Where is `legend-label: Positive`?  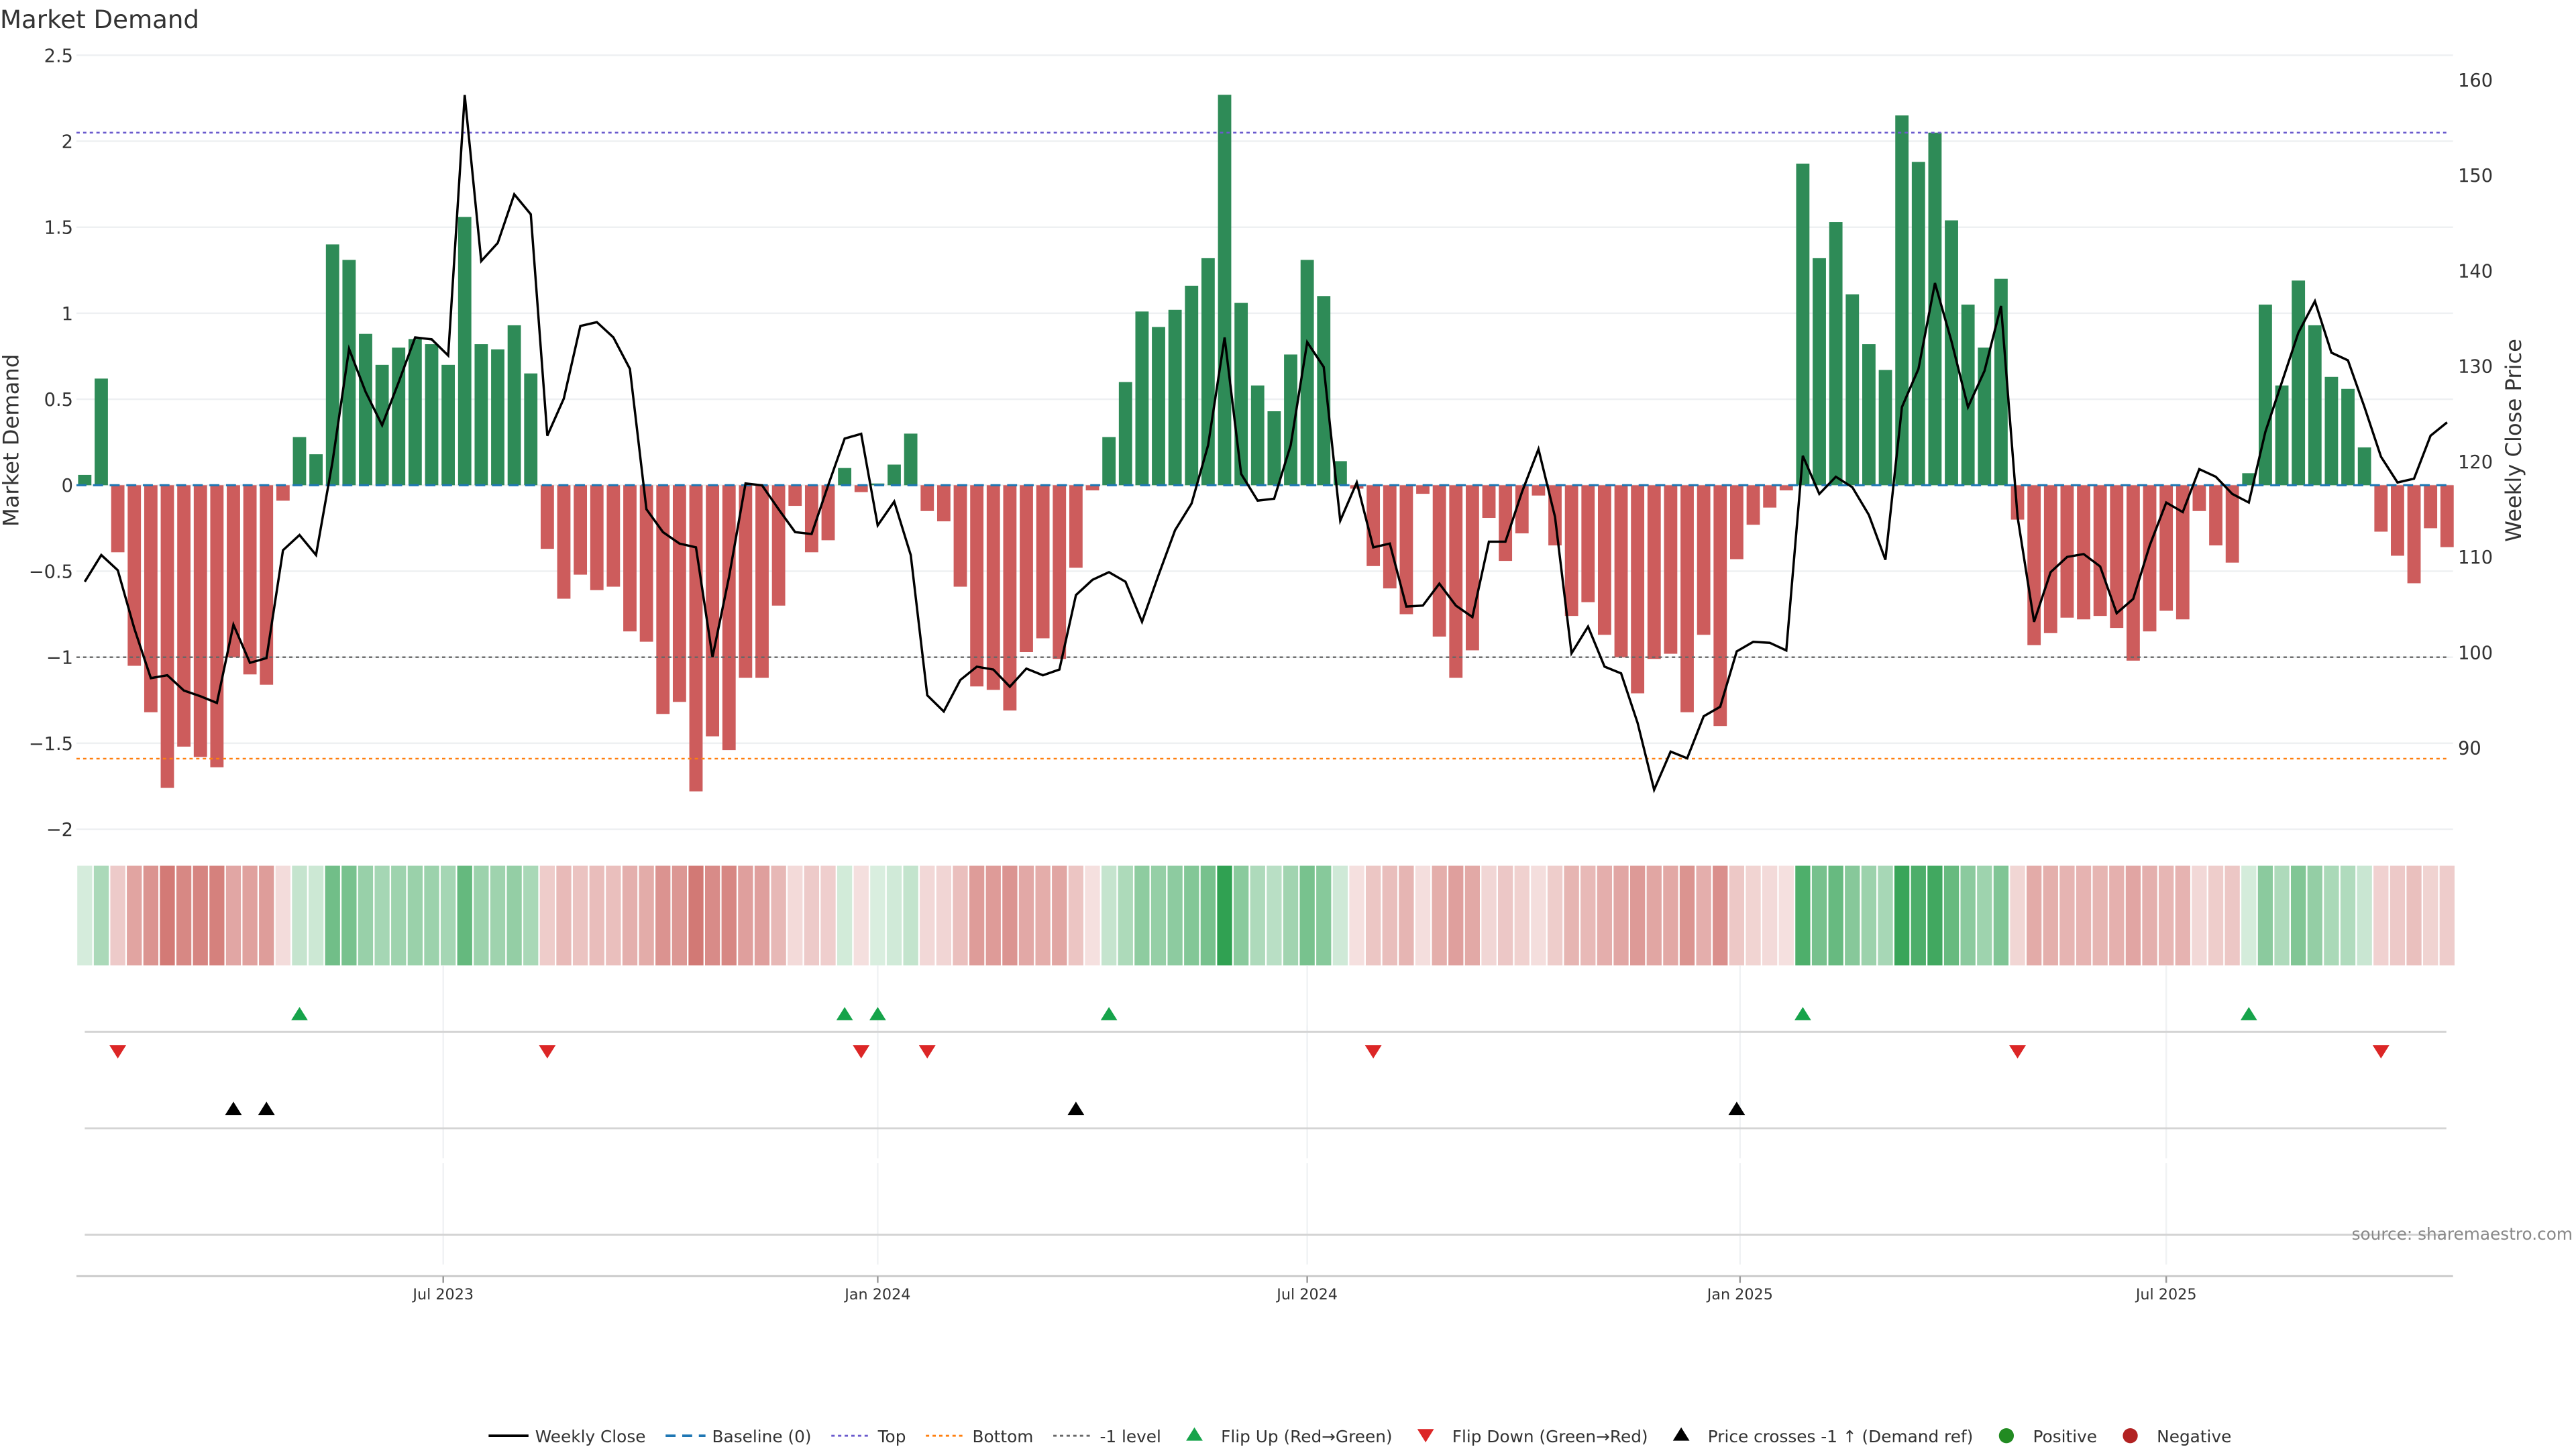
legend-label: Positive is located at coordinates (2065, 1436).